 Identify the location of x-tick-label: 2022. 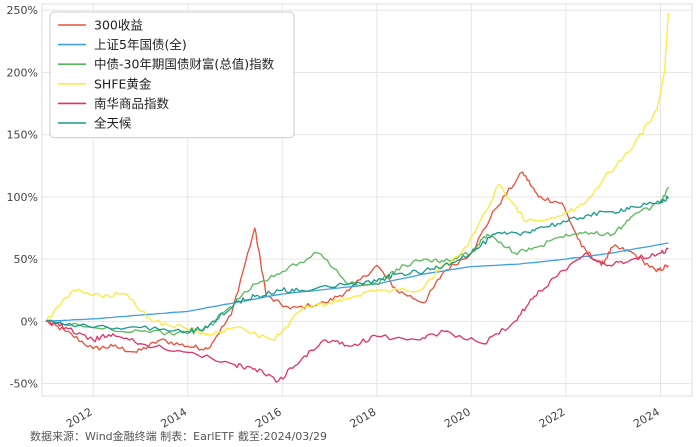
(552, 417).